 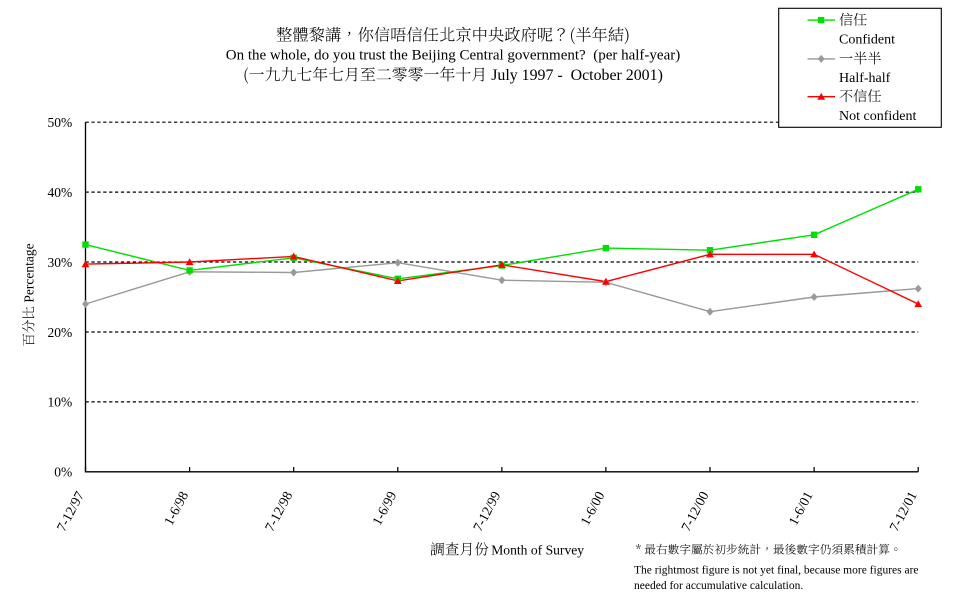 What do you see at coordinates (60, 192) in the screenshot?
I see `svg-text: 40%` at bounding box center [60, 192].